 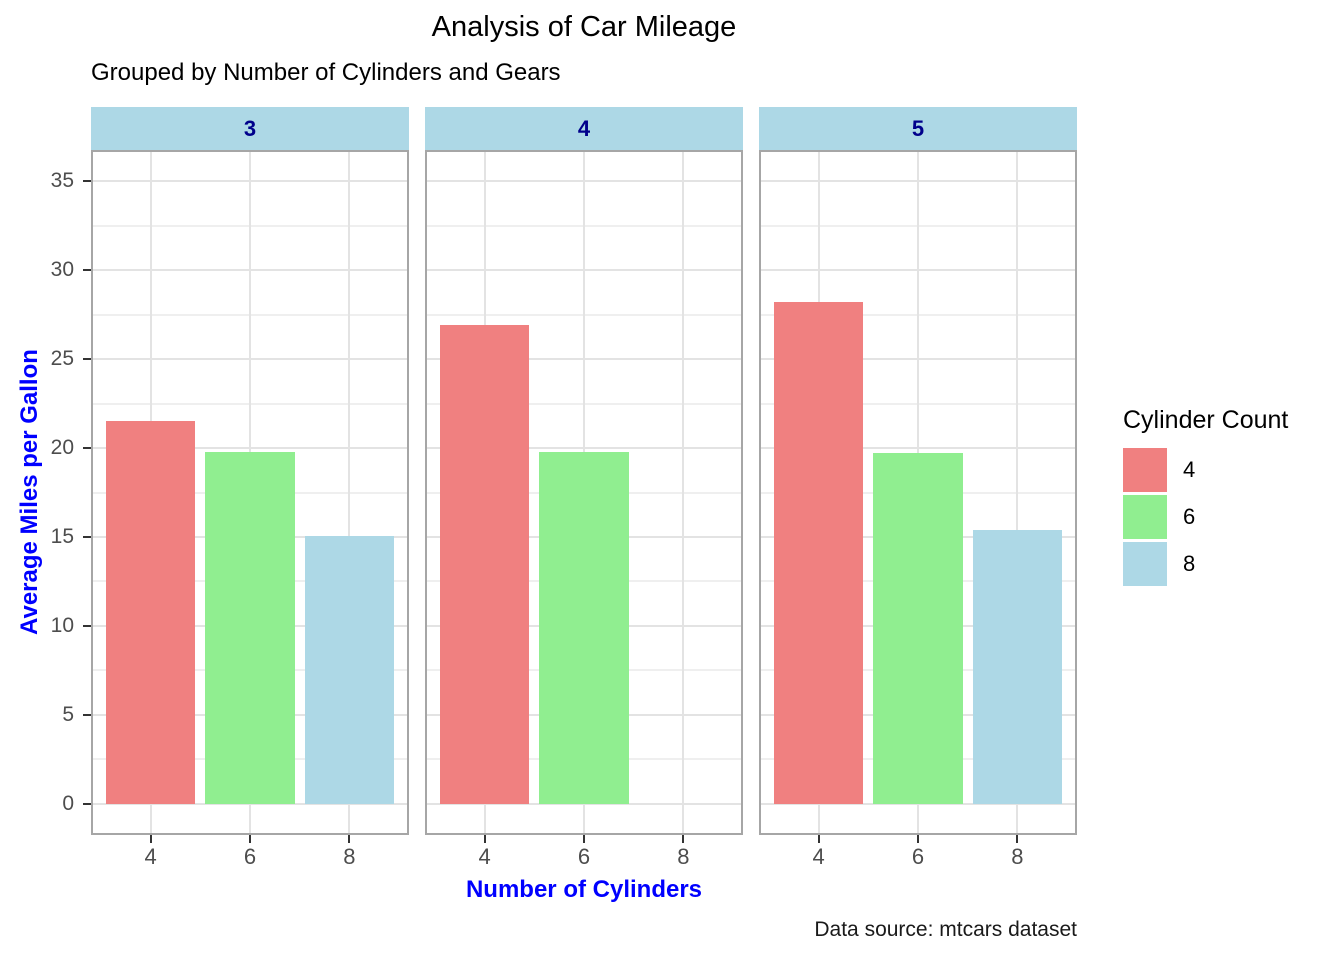 I want to click on legend-keys: 4 6 8, so click(x=1205, y=517).